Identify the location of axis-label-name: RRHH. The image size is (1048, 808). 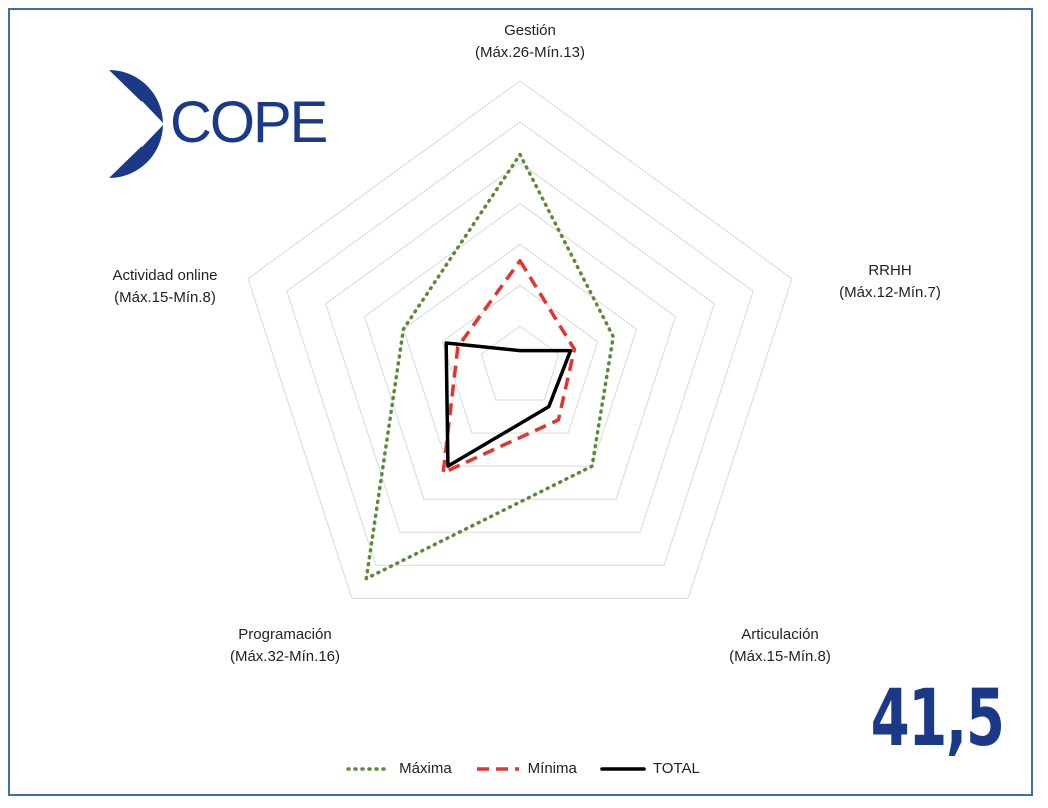
(889, 270).